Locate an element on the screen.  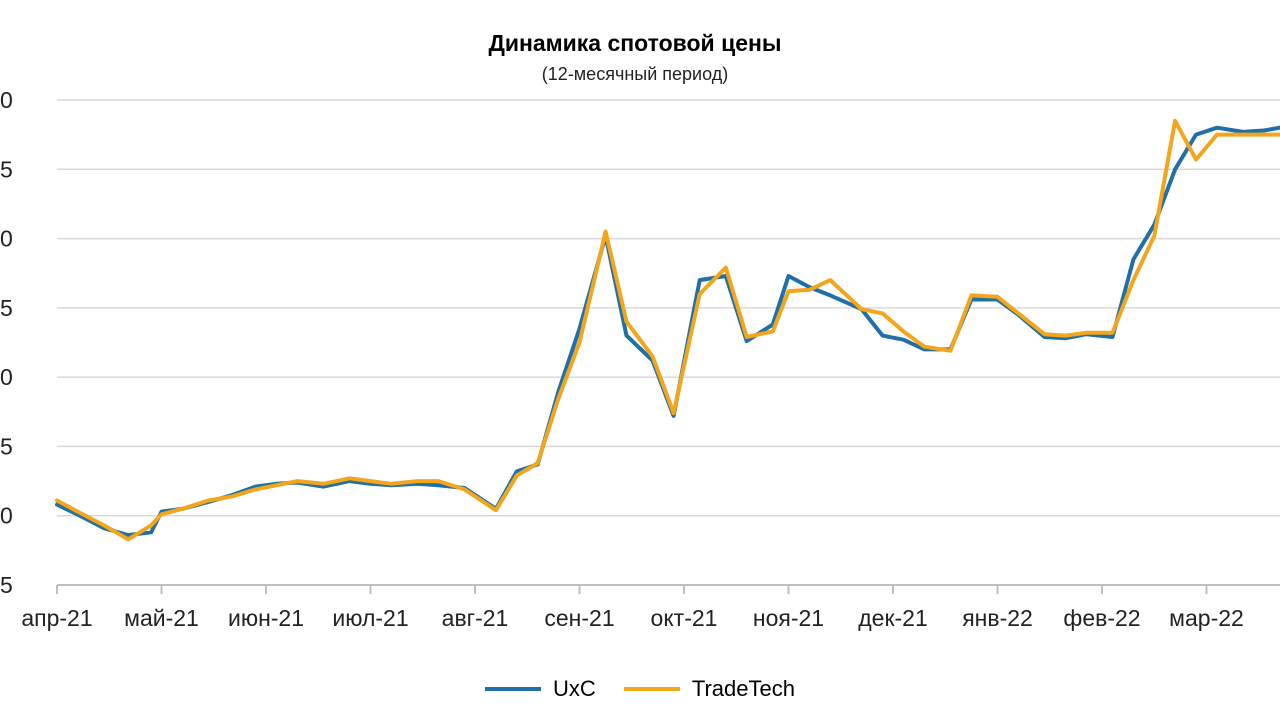
legend: UxC TradeTech is located at coordinates (640, 689).